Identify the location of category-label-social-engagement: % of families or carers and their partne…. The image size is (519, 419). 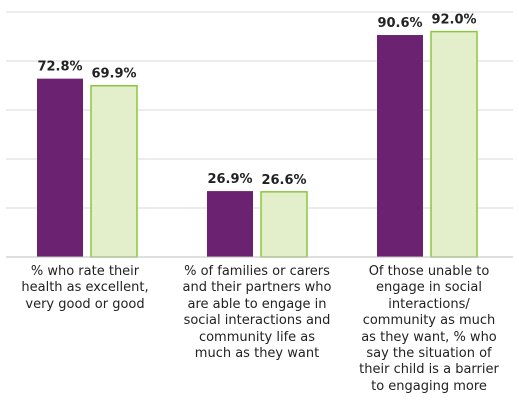
(257, 313).